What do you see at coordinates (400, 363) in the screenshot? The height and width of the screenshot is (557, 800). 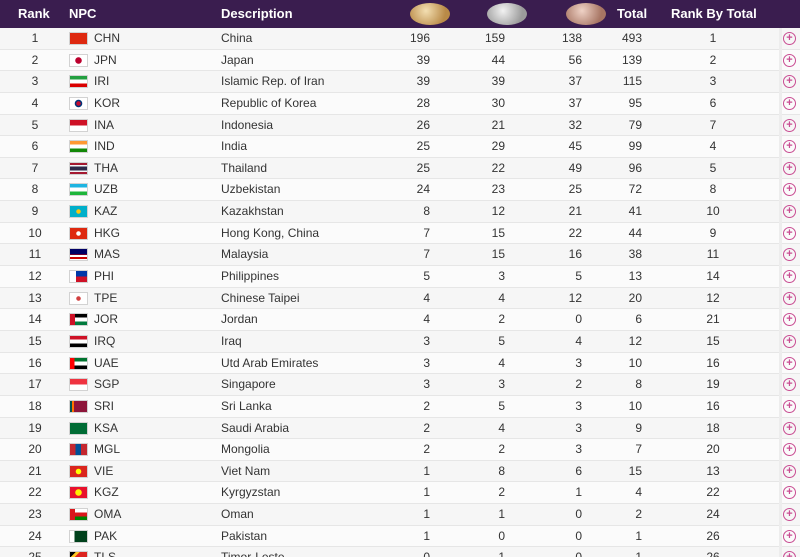 I see `table-row: 16 UAE Utd Arab Emirates 3 4 3 10 16 +` at bounding box center [400, 363].